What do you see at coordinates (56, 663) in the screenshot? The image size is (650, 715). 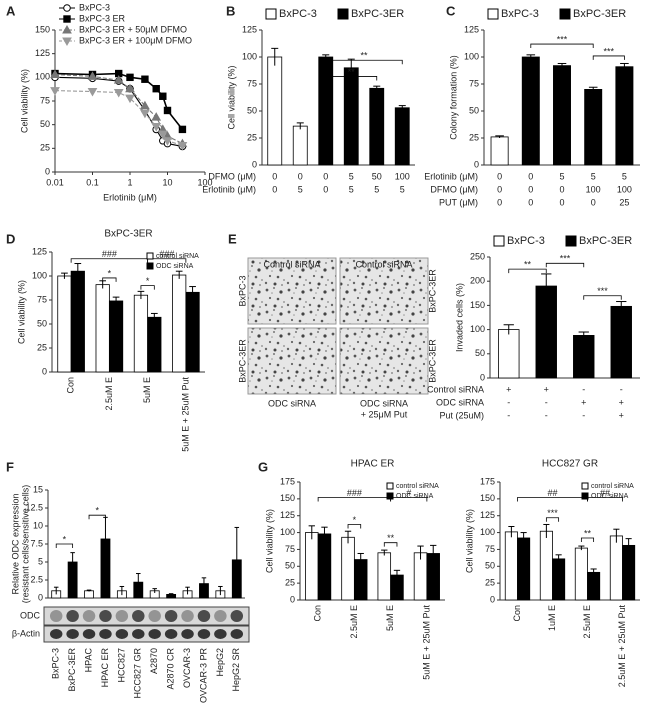 I see `category-label: BxPC-3` at bounding box center [56, 663].